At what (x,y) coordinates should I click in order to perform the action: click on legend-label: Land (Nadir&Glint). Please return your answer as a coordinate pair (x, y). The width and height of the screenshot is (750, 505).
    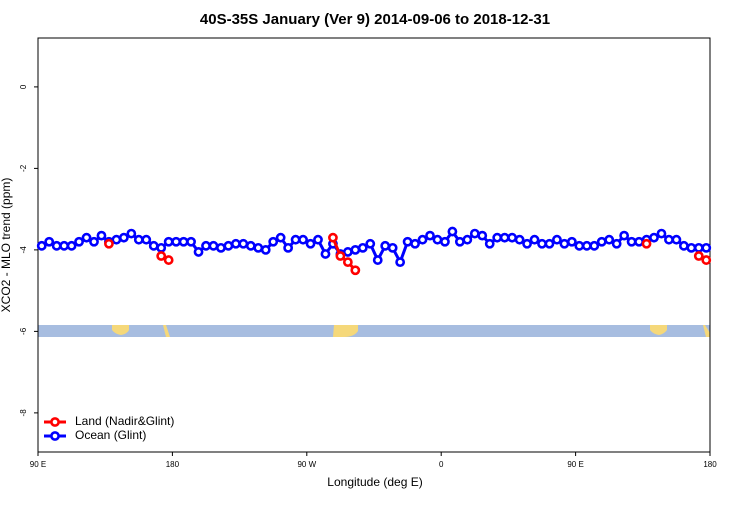
    Looking at the image, I should click on (124, 421).